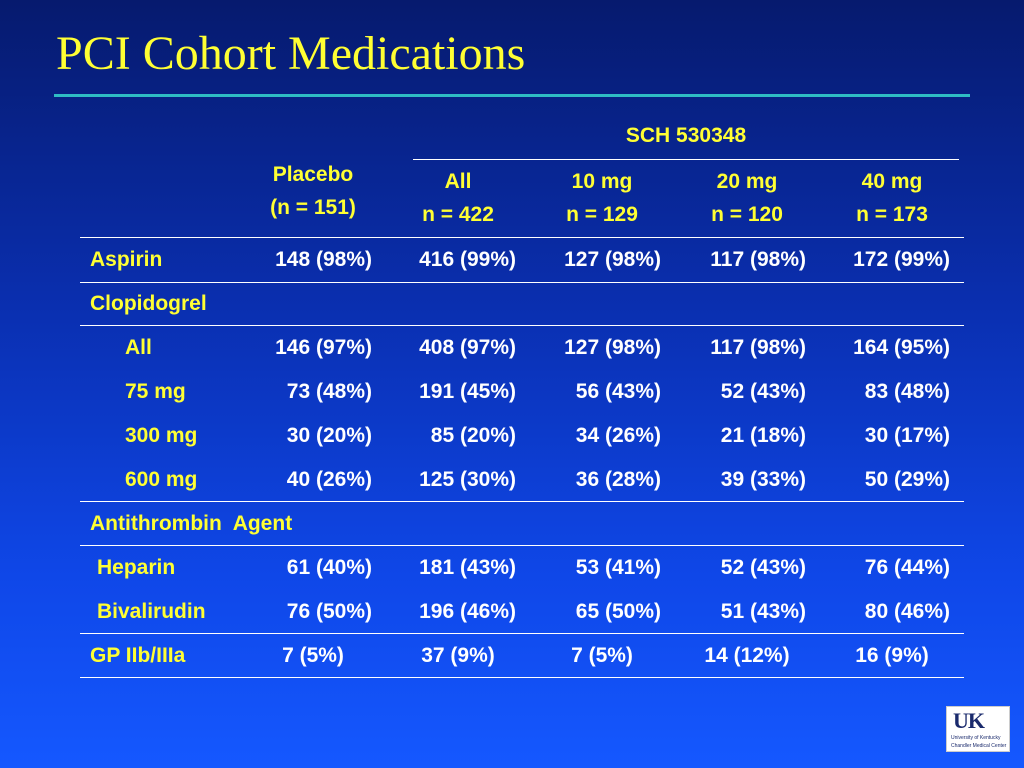 The image size is (1024, 768). I want to click on row-label: All, so click(138, 347).